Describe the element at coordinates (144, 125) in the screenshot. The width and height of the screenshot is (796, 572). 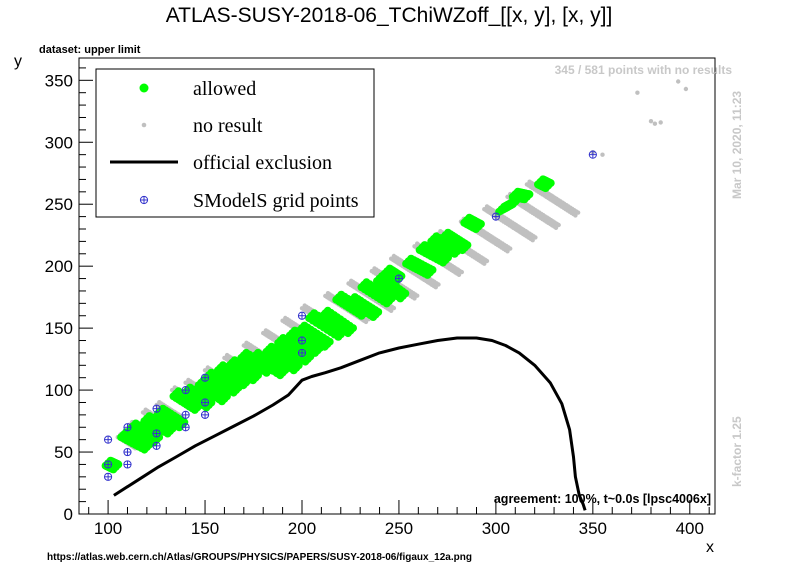
I see `legend-no-result-marker` at that location.